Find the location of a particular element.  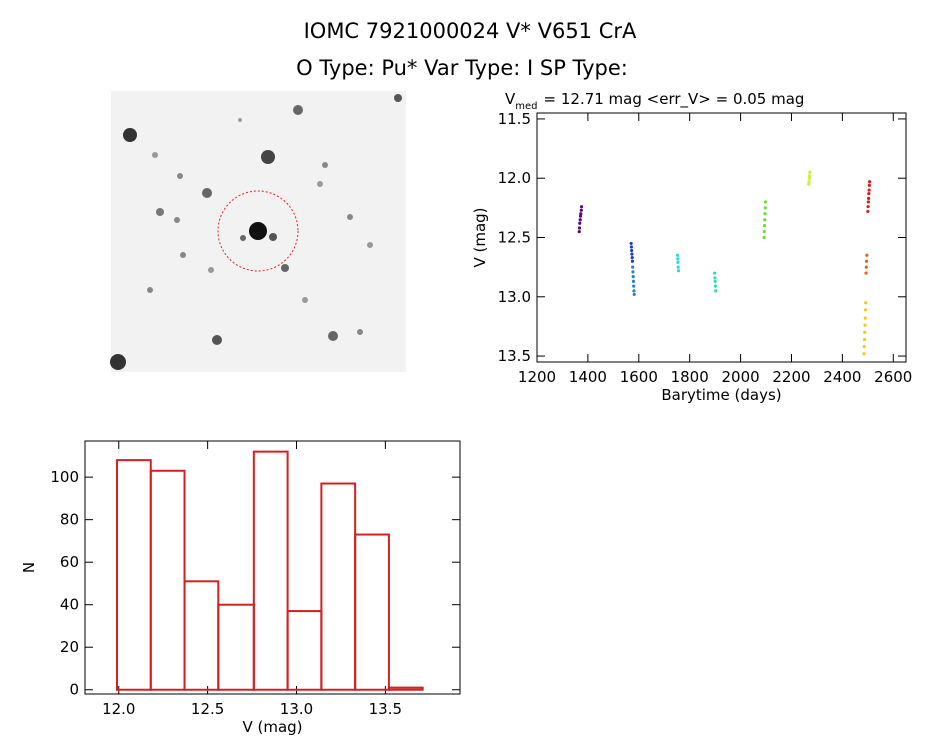

y-tick-label: 100 is located at coordinates (64, 477).